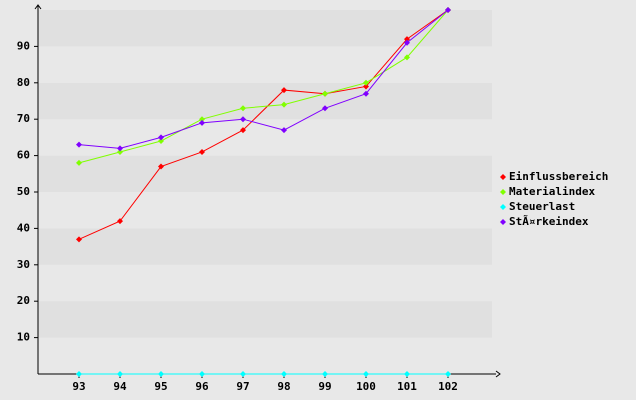 Image resolution: width=636 pixels, height=400 pixels. Describe the element at coordinates (324, 386) in the screenshot. I see `x-tick-label: 99` at that location.